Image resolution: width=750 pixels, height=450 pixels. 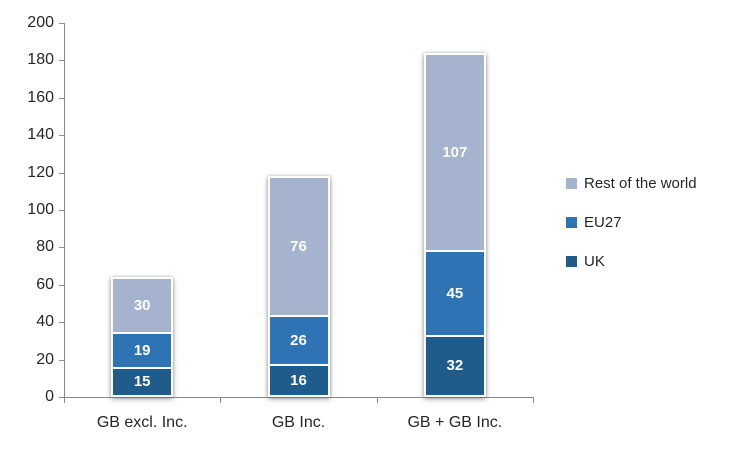 What do you see at coordinates (49, 396) in the screenshot?
I see `y-tick-label: 0` at bounding box center [49, 396].